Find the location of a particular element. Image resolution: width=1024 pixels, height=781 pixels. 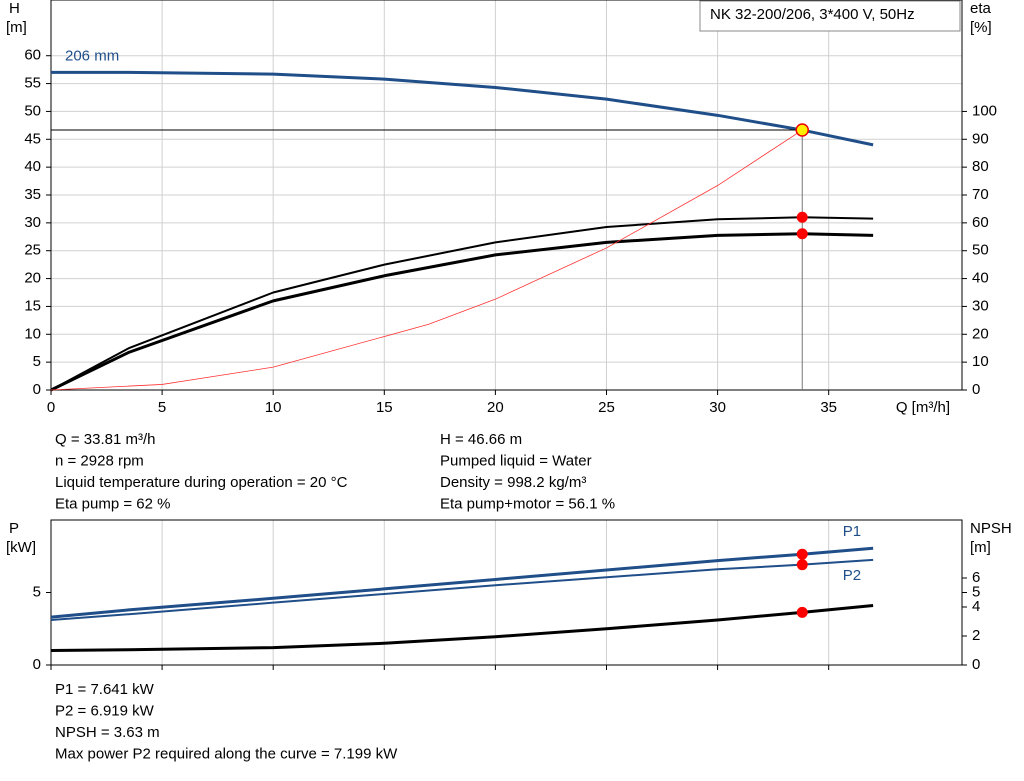

y2-tick-label: 100 is located at coordinates (984, 110).